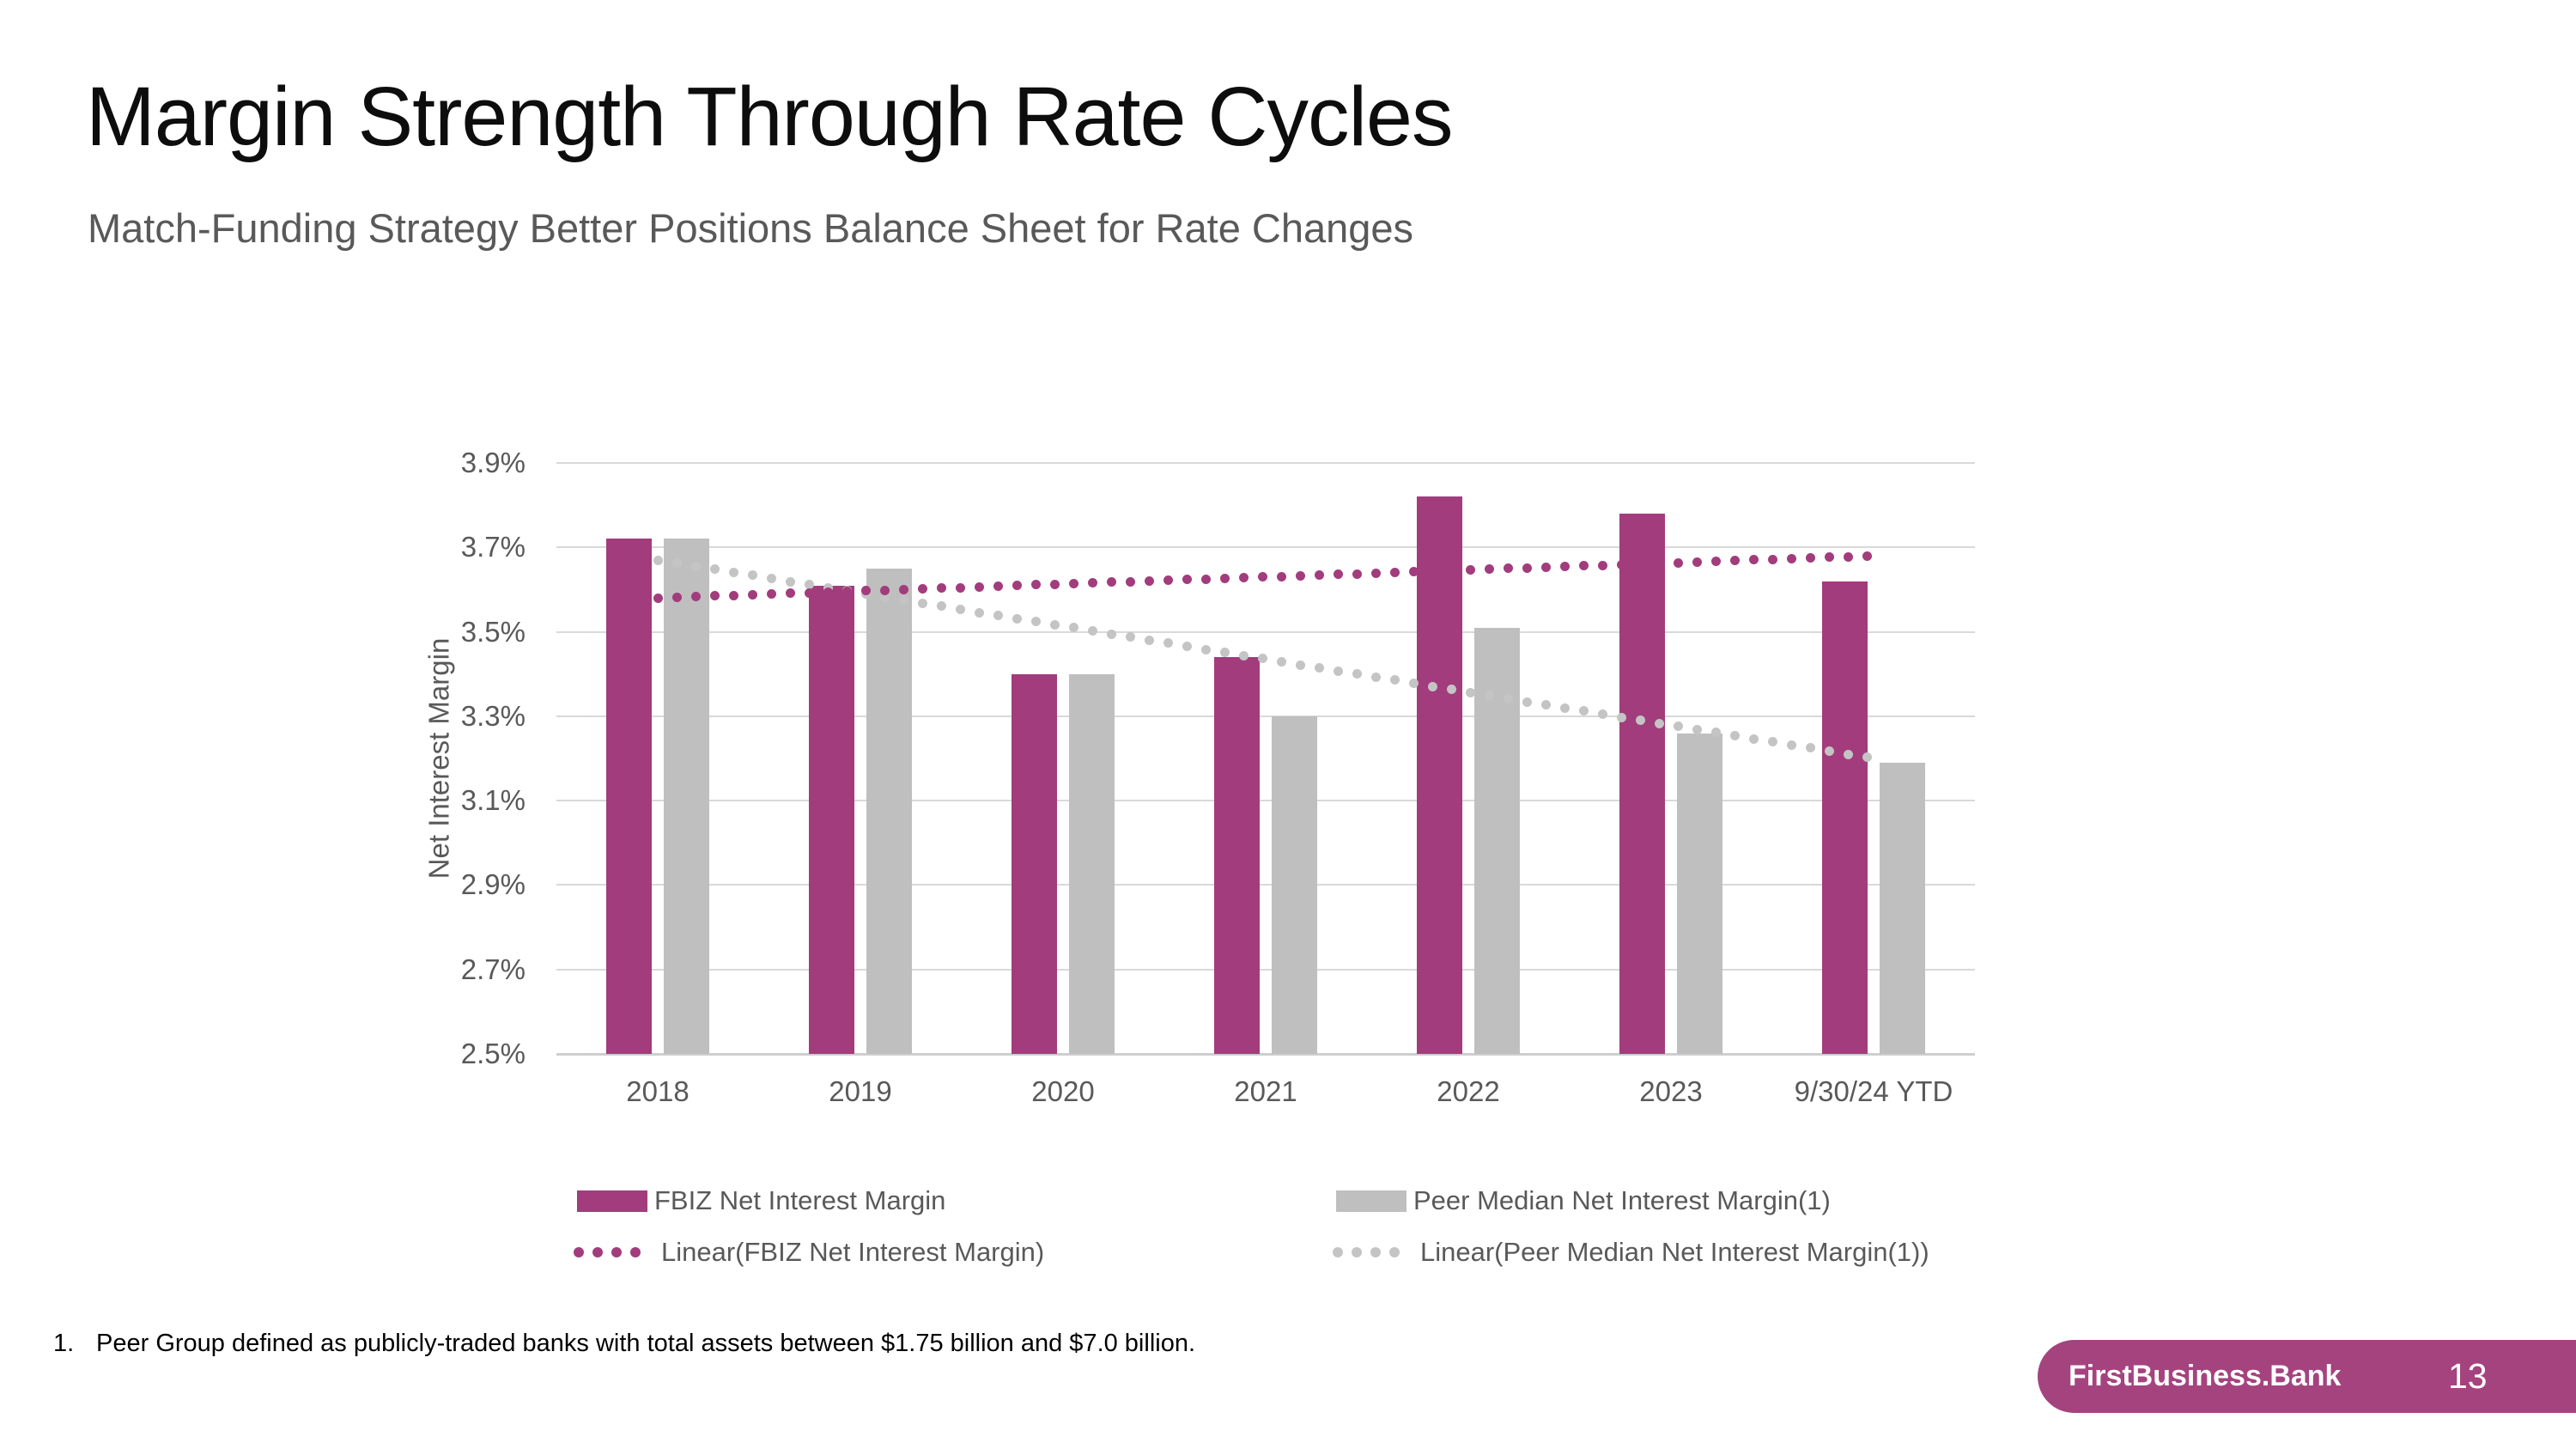 This screenshot has width=2576, height=1449. Describe the element at coordinates (832, 819) in the screenshot. I see `bar-fbiz-2019` at that location.